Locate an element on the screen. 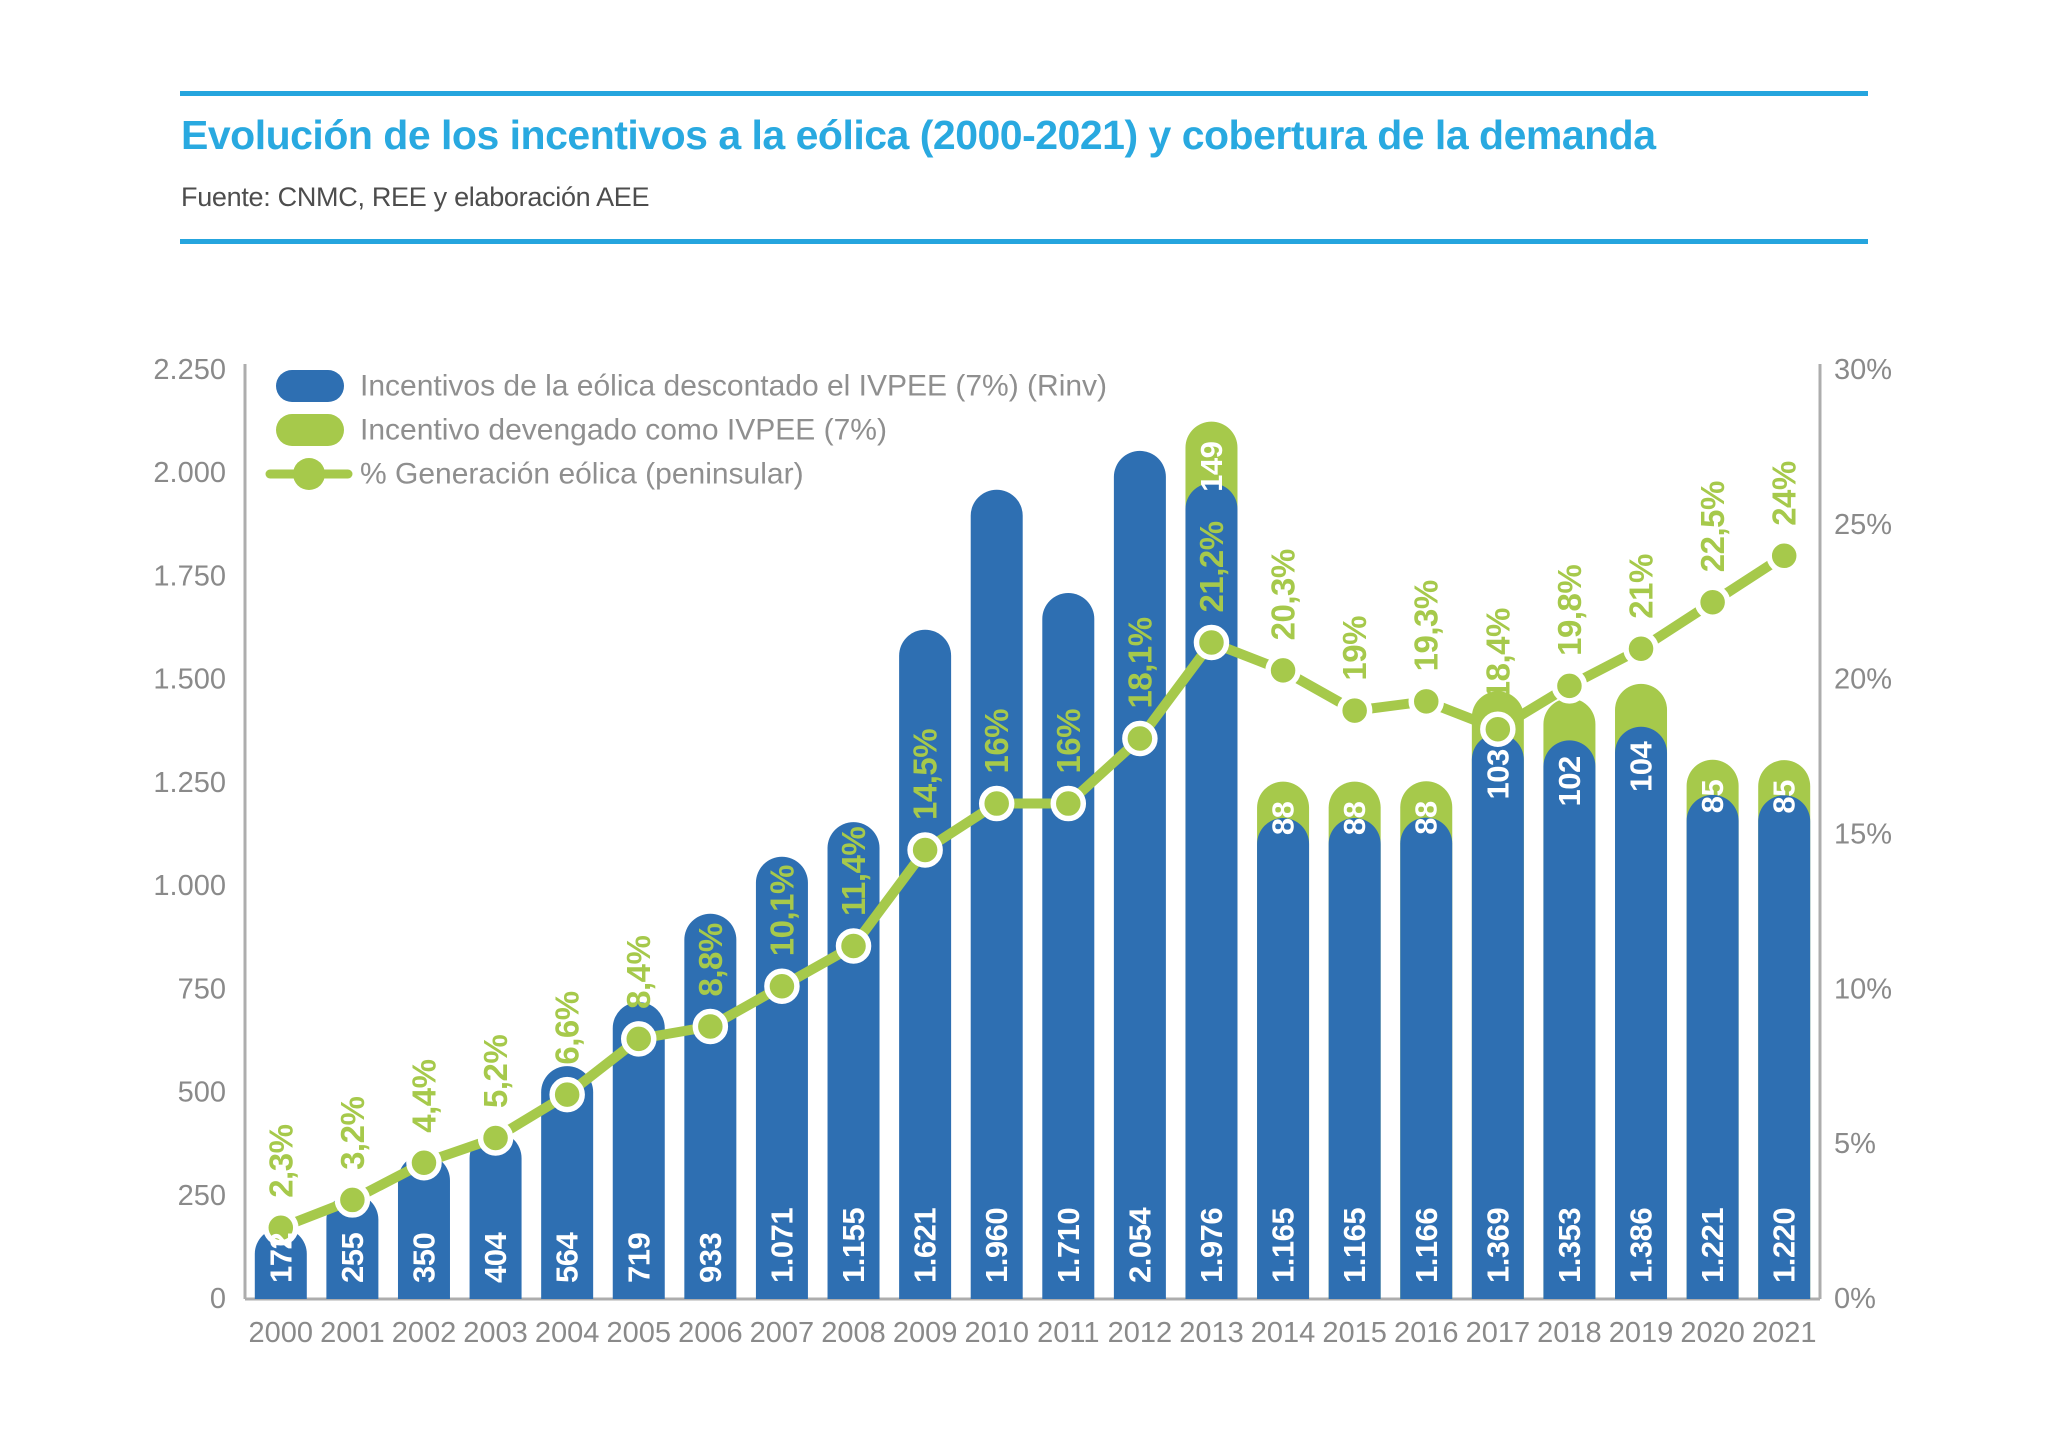 The width and height of the screenshot is (2048, 1434). bar-blue-2019 is located at coordinates (1641, 1012).